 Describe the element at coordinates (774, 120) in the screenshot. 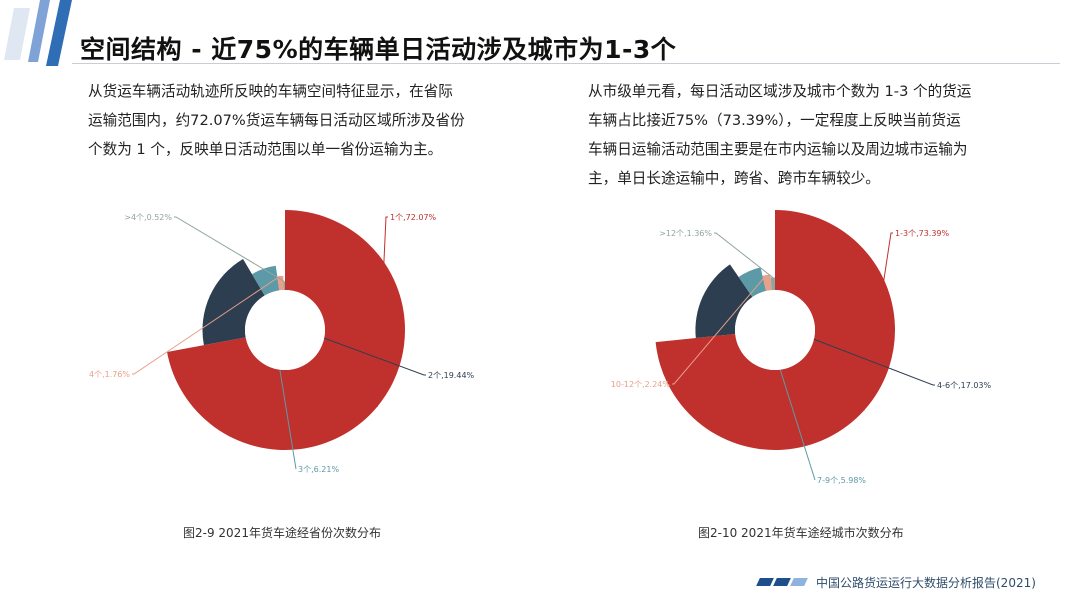

I see `right-description-line: 车辆占比接近75%（73.39%），一定程度上反映当前货运` at that location.